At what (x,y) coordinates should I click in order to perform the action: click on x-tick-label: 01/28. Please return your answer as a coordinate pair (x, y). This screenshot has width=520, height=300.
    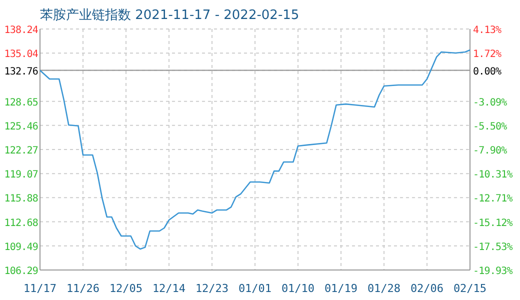
    Looking at the image, I should click on (384, 288).